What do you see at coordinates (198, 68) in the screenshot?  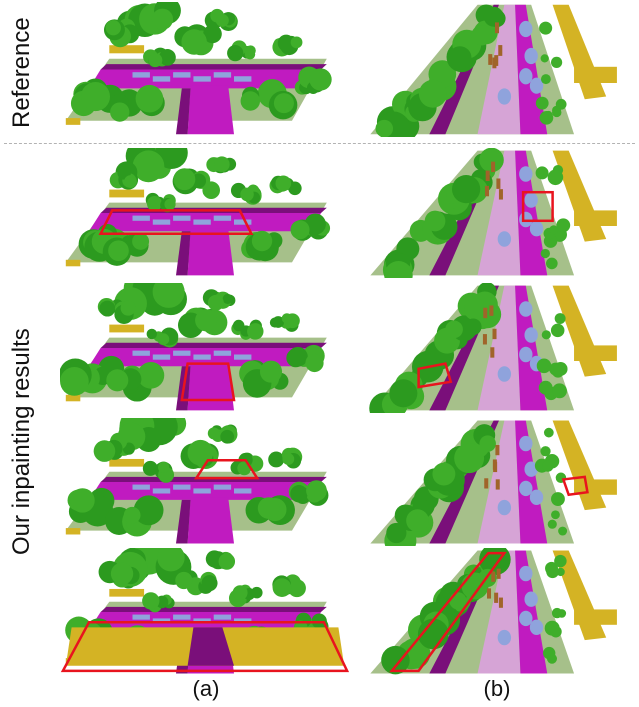 I see `scene-a-reference` at bounding box center [198, 68].